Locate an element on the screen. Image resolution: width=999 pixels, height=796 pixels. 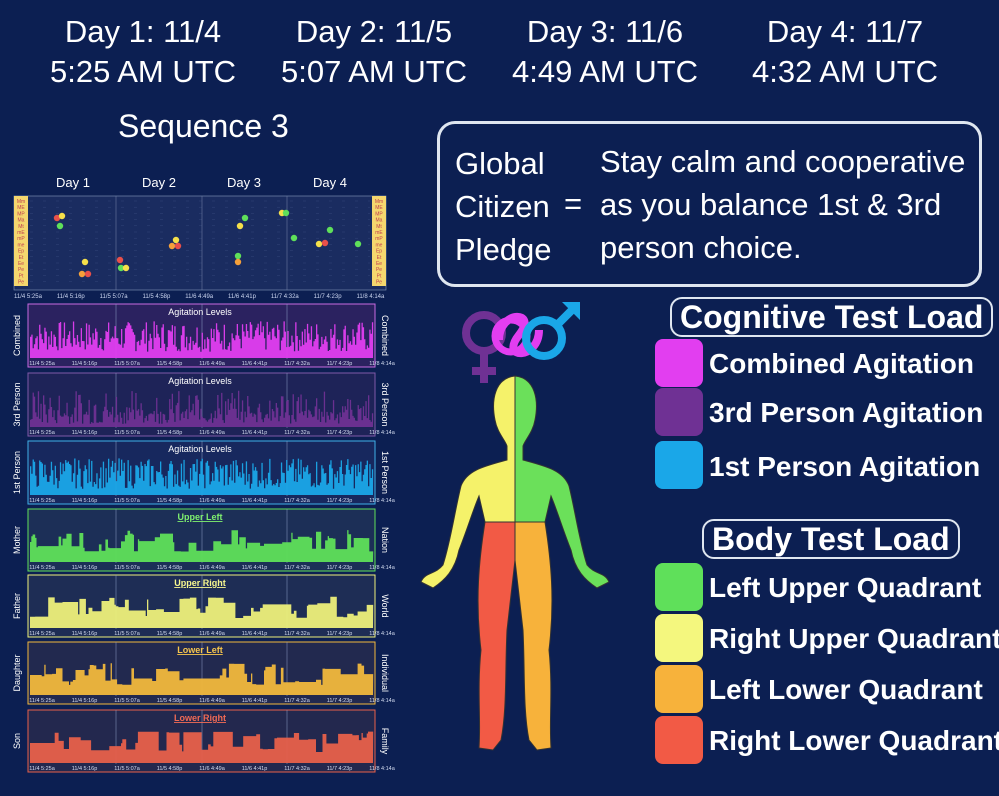
panel-title: Agitation Levels is located at coordinates (200, 449).